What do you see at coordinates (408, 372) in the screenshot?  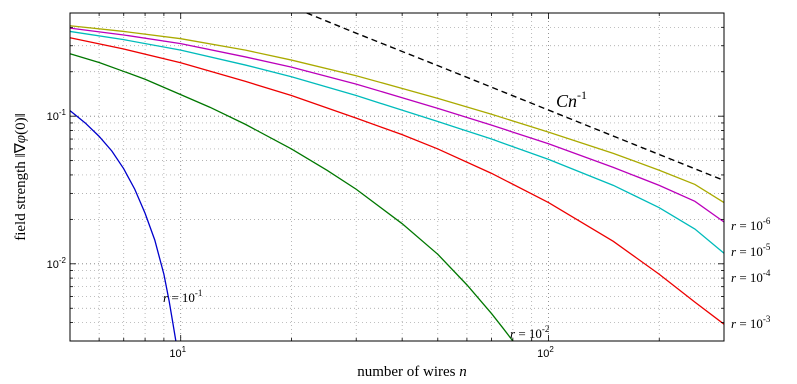 I see `x-axis-label-text: number of wires` at bounding box center [408, 372].